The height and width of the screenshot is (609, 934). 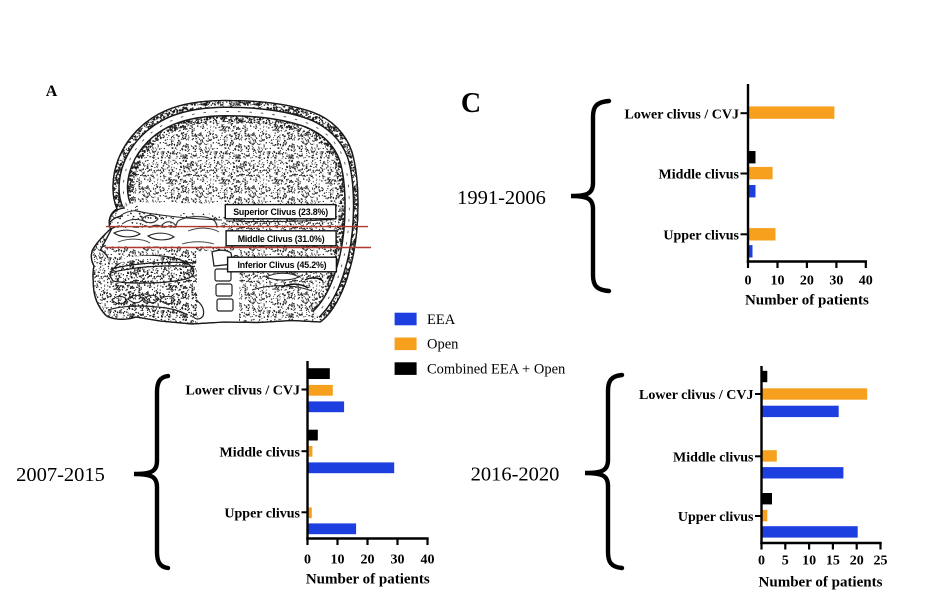 What do you see at coordinates (515, 475) in the screenshot?
I see `svg-text: 2016-2020` at bounding box center [515, 475].